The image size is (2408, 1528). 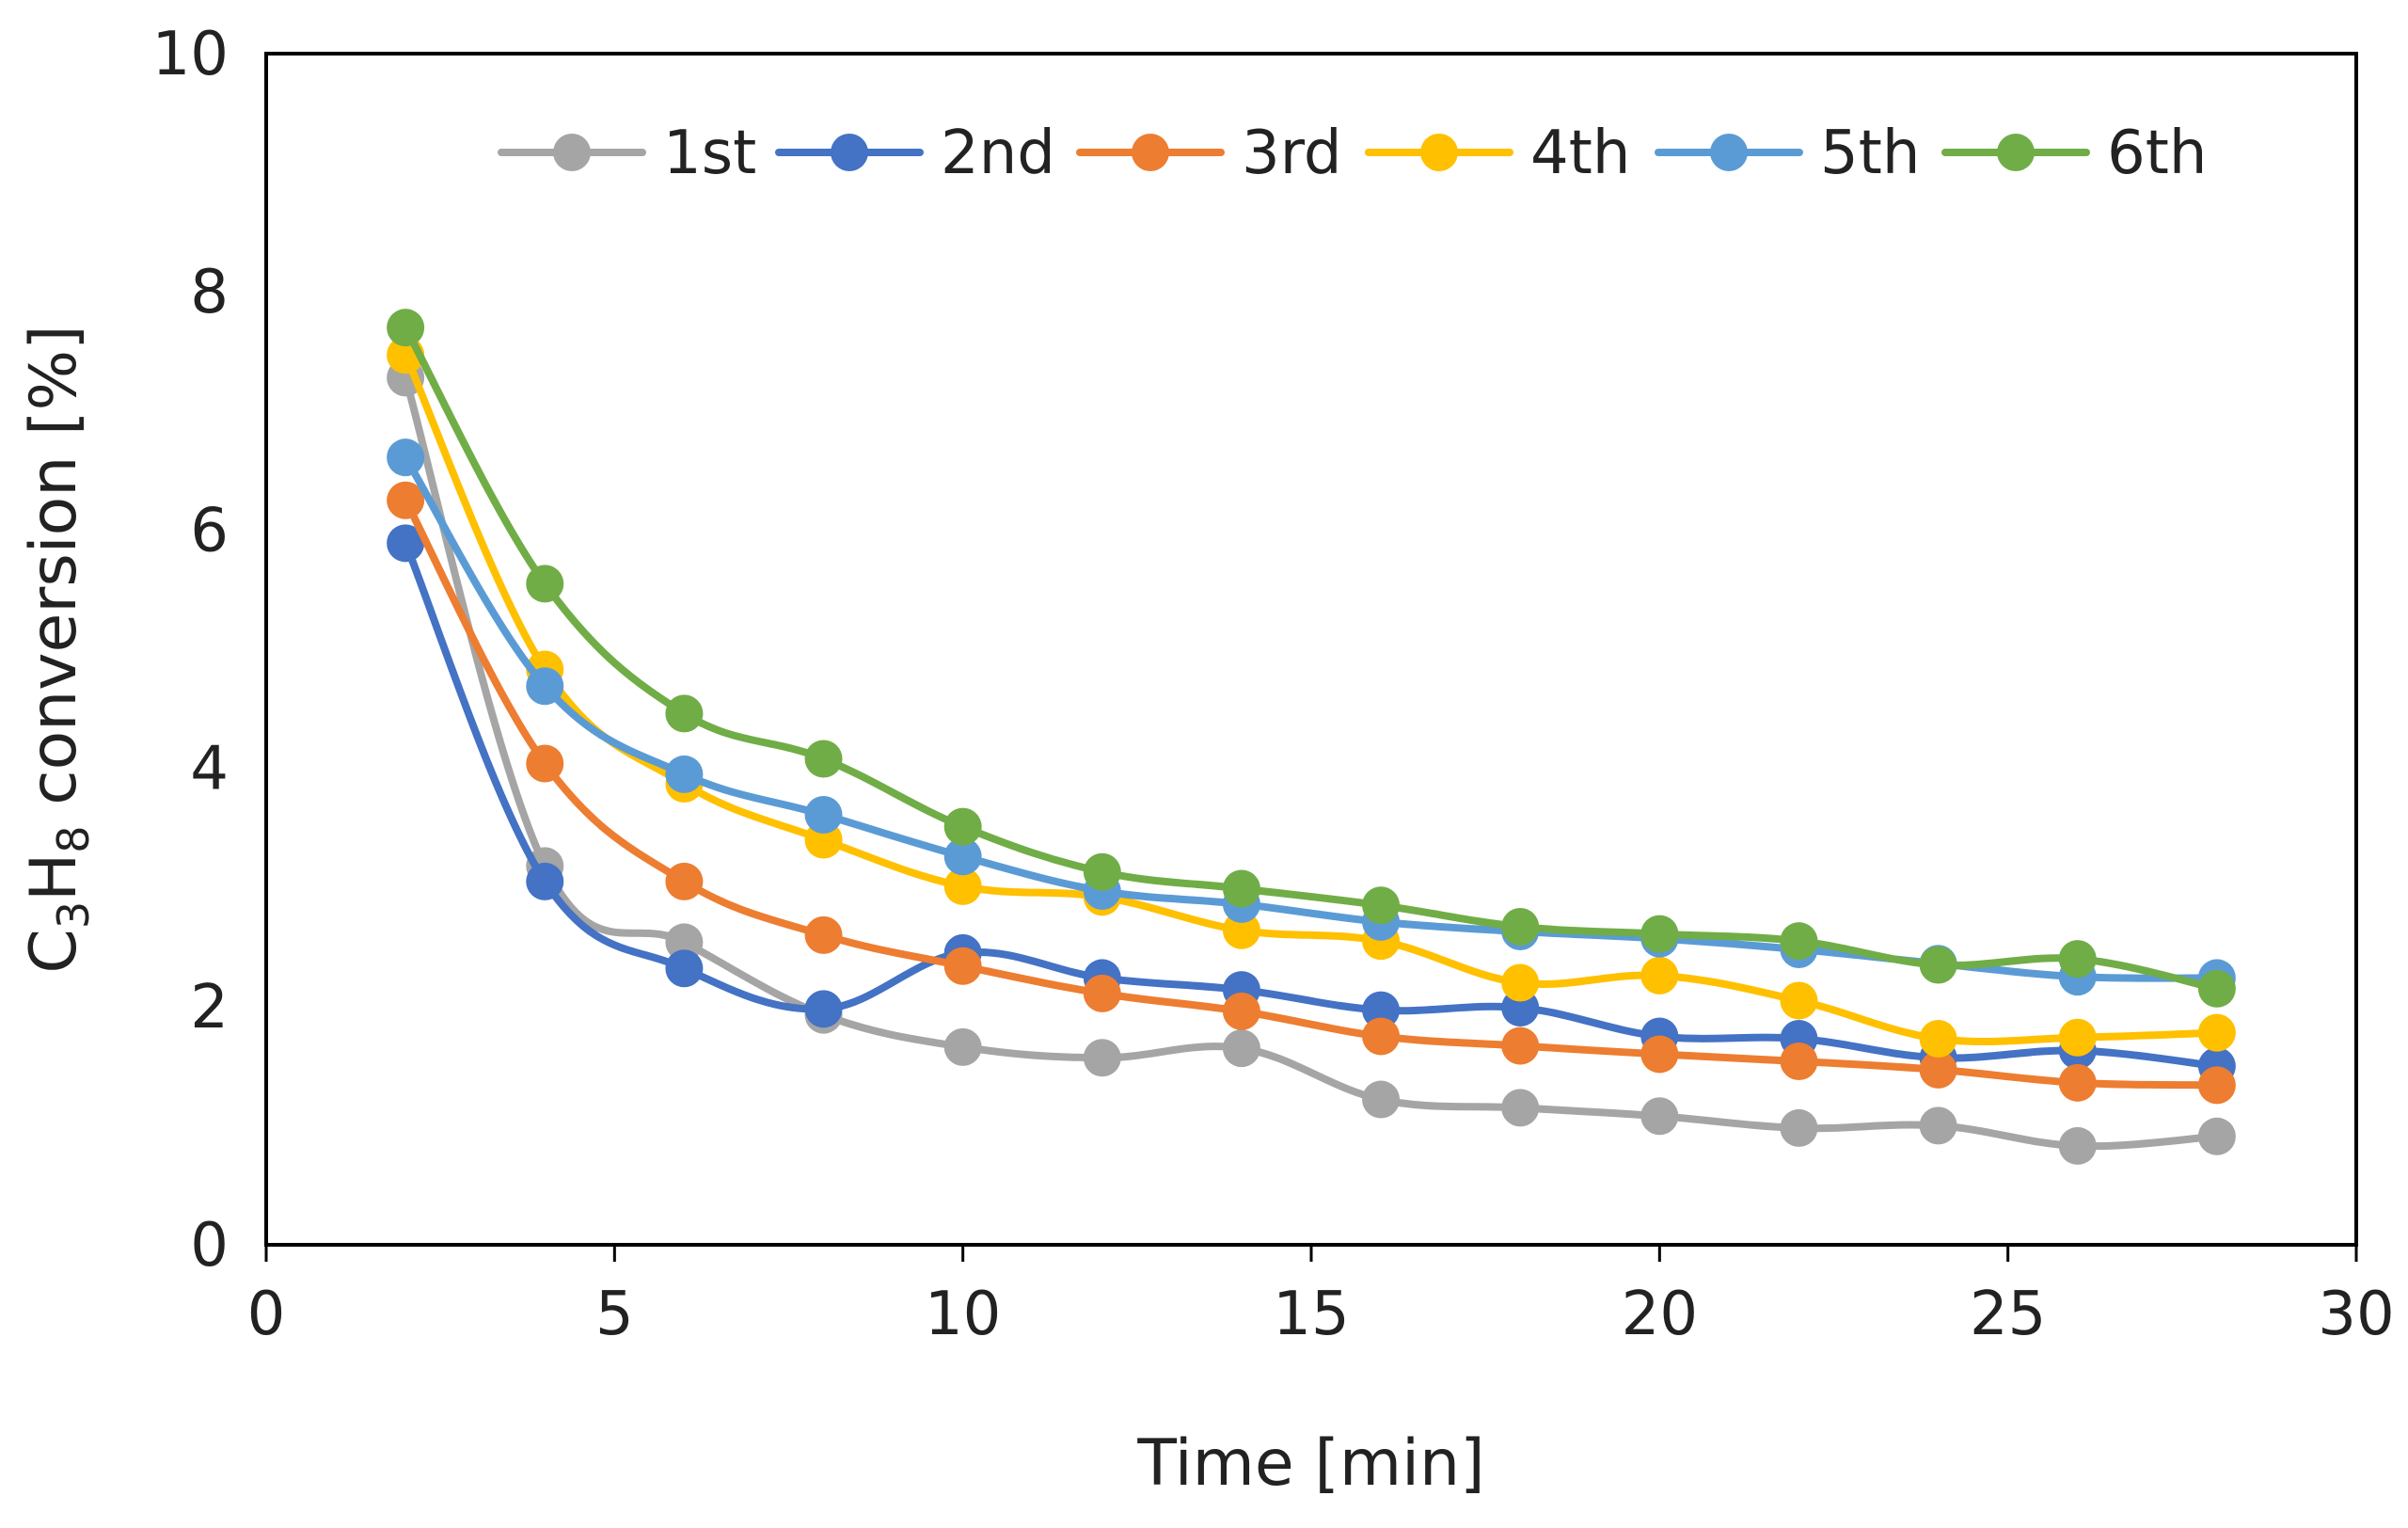 What do you see at coordinates (54, 575) in the screenshot?
I see `y-axis-title-part: conversion [%]` at bounding box center [54, 575].